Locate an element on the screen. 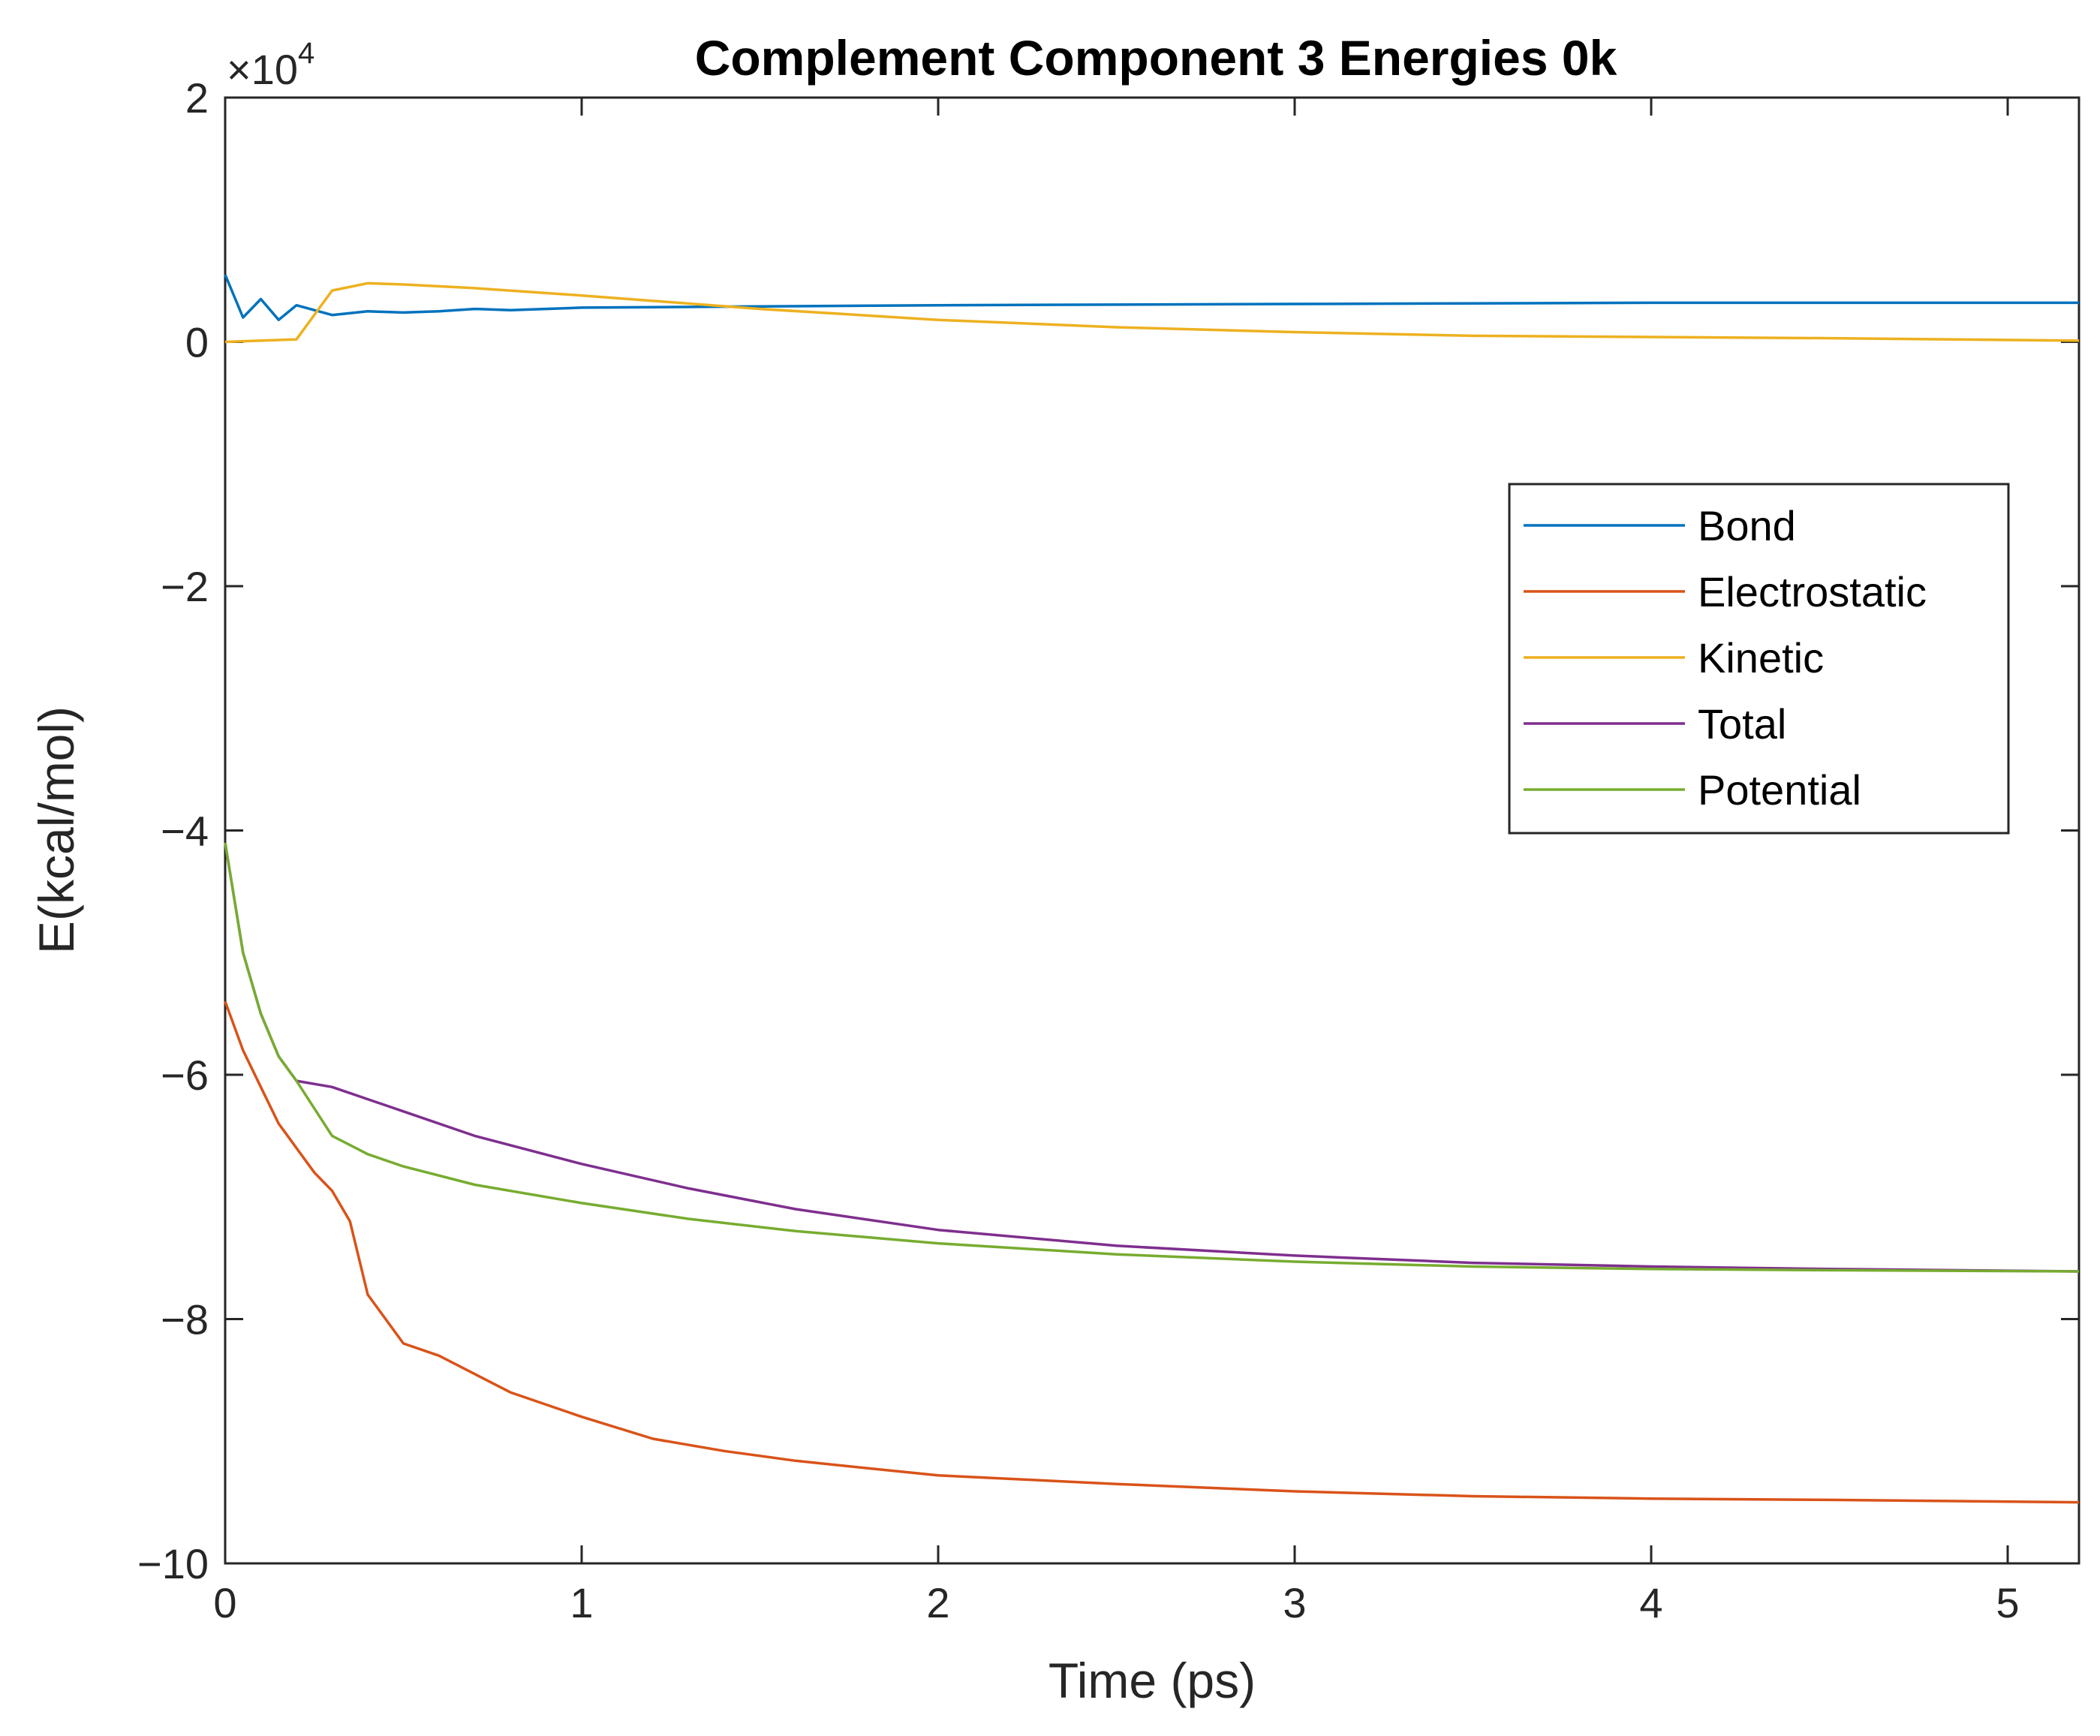  y-tick-label: −8 is located at coordinates (185, 1319).